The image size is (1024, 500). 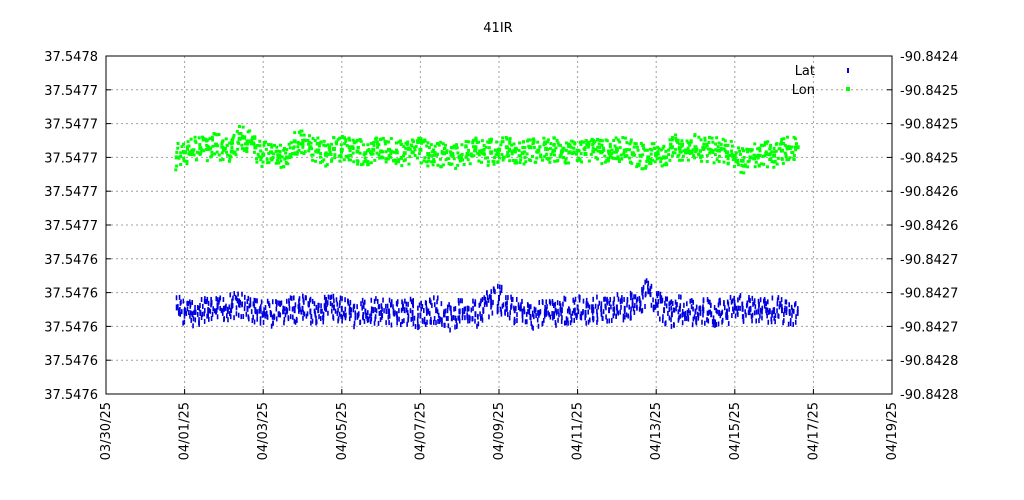 I want to click on chart-title: 41IR, so click(x=497, y=28).